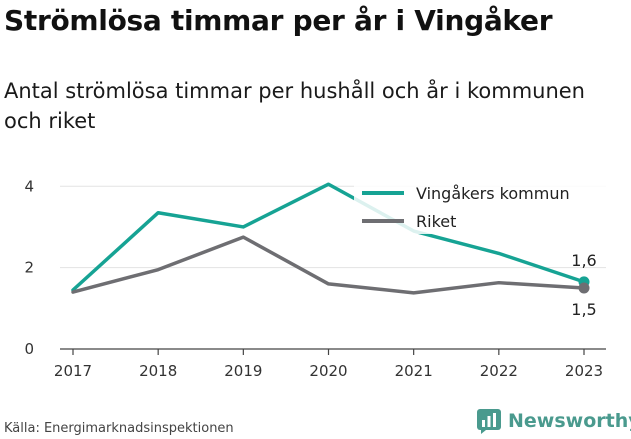 The width and height of the screenshot is (631, 439). I want to click on brand-logo: Newsworthy, so click(553, 421).